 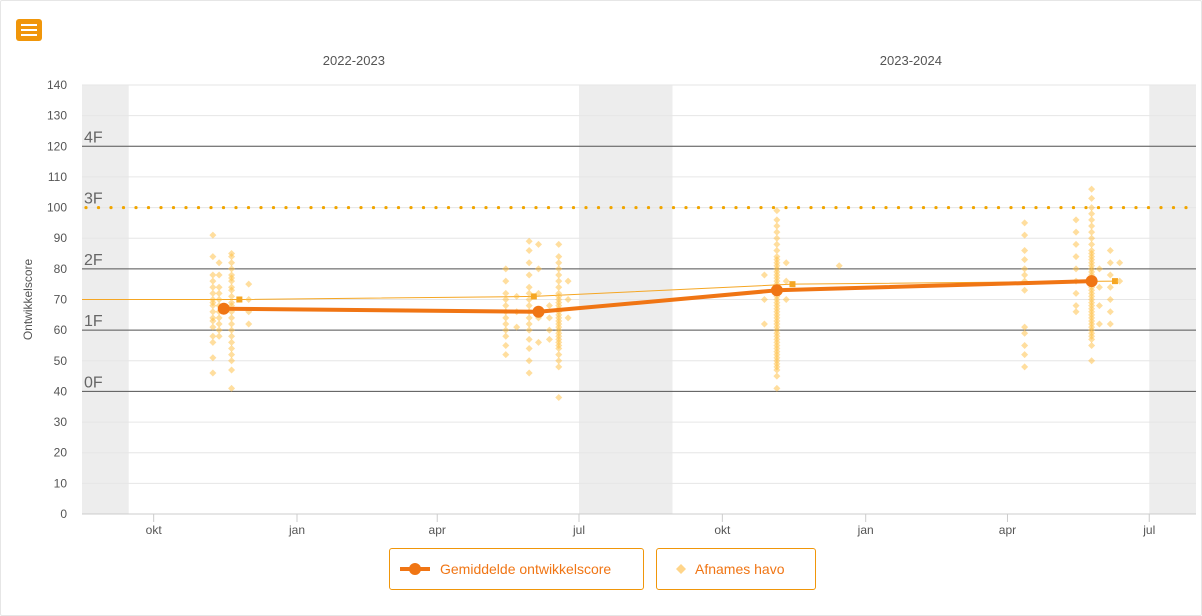 I want to click on average-point, so click(x=538, y=311).